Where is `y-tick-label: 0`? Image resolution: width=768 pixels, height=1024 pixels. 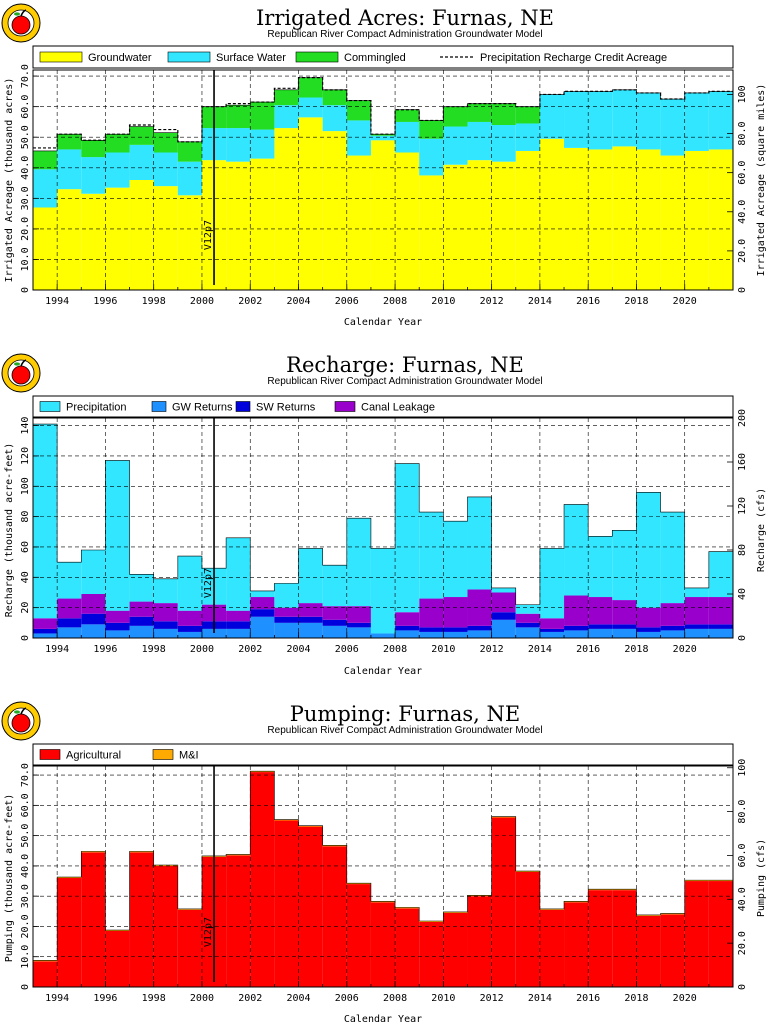 y-tick-label: 0 is located at coordinates (25, 987).